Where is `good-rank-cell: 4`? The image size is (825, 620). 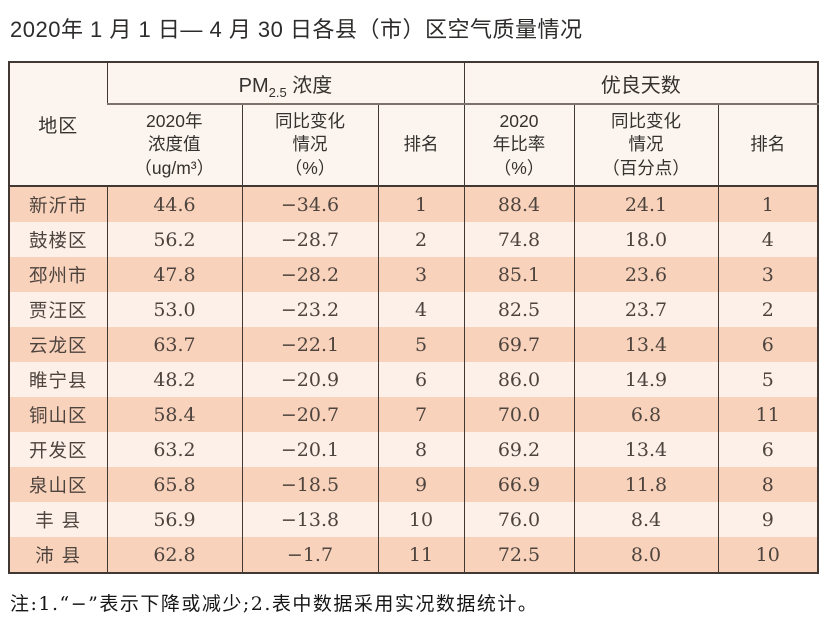 good-rank-cell: 4 is located at coordinates (768, 239).